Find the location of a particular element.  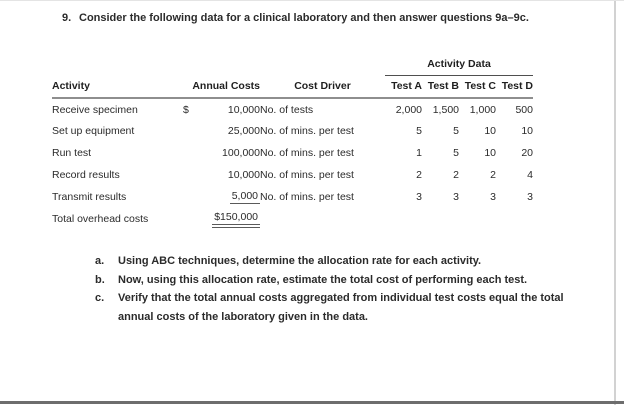

cell-test-a: 5 is located at coordinates (419, 131).